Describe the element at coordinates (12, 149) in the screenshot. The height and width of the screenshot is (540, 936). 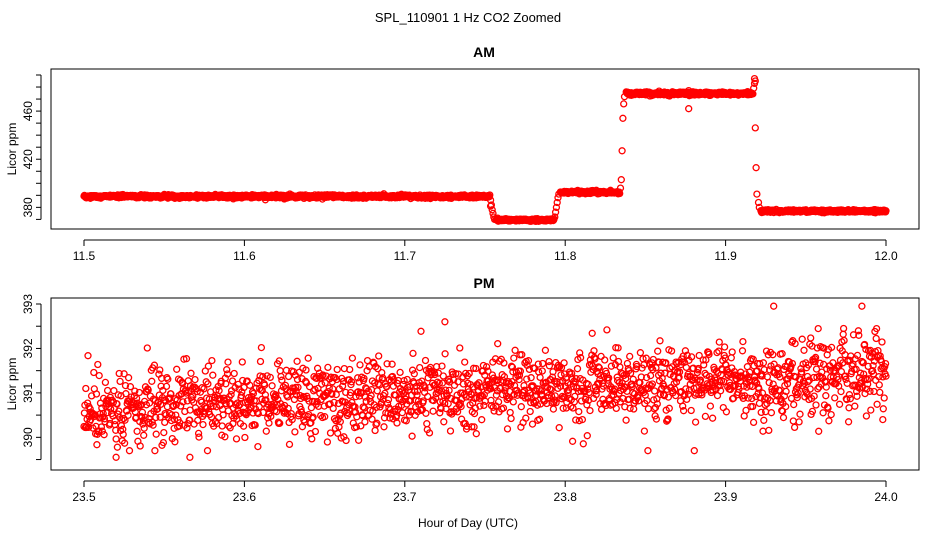
I see `am-y-axis-label: Licor ppm` at that location.